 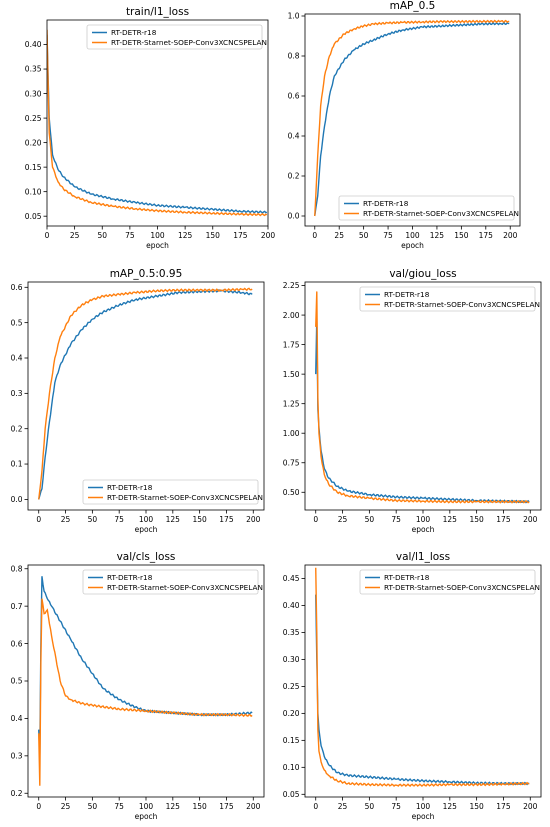 What do you see at coordinates (33, 167) in the screenshot?
I see `y-tick-label: 0.15` at bounding box center [33, 167].